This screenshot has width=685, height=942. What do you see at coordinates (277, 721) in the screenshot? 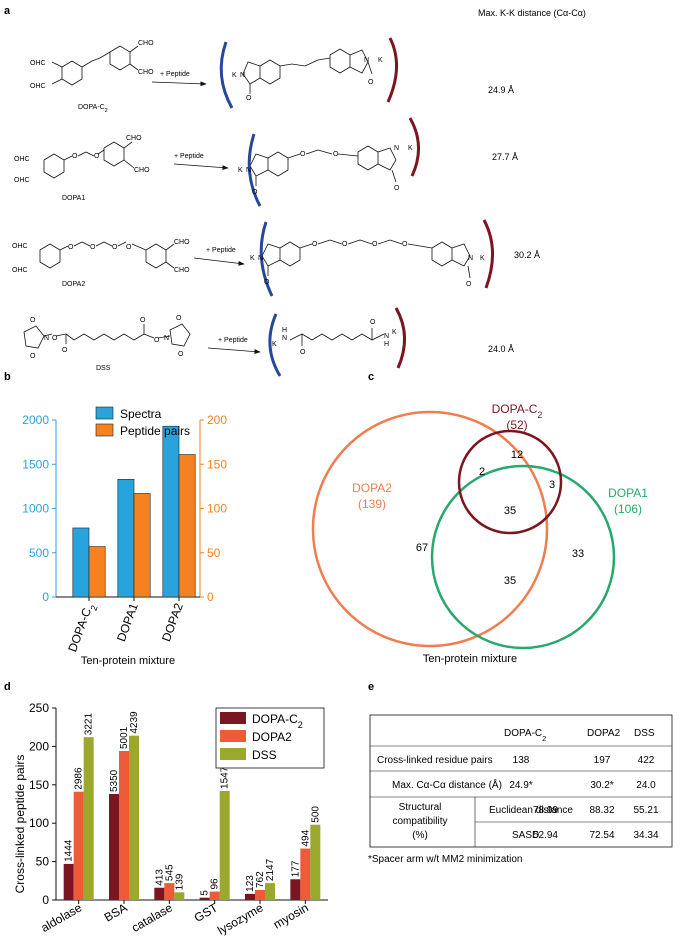
I see `legend-label: DOPA-C2` at bounding box center [277, 721].